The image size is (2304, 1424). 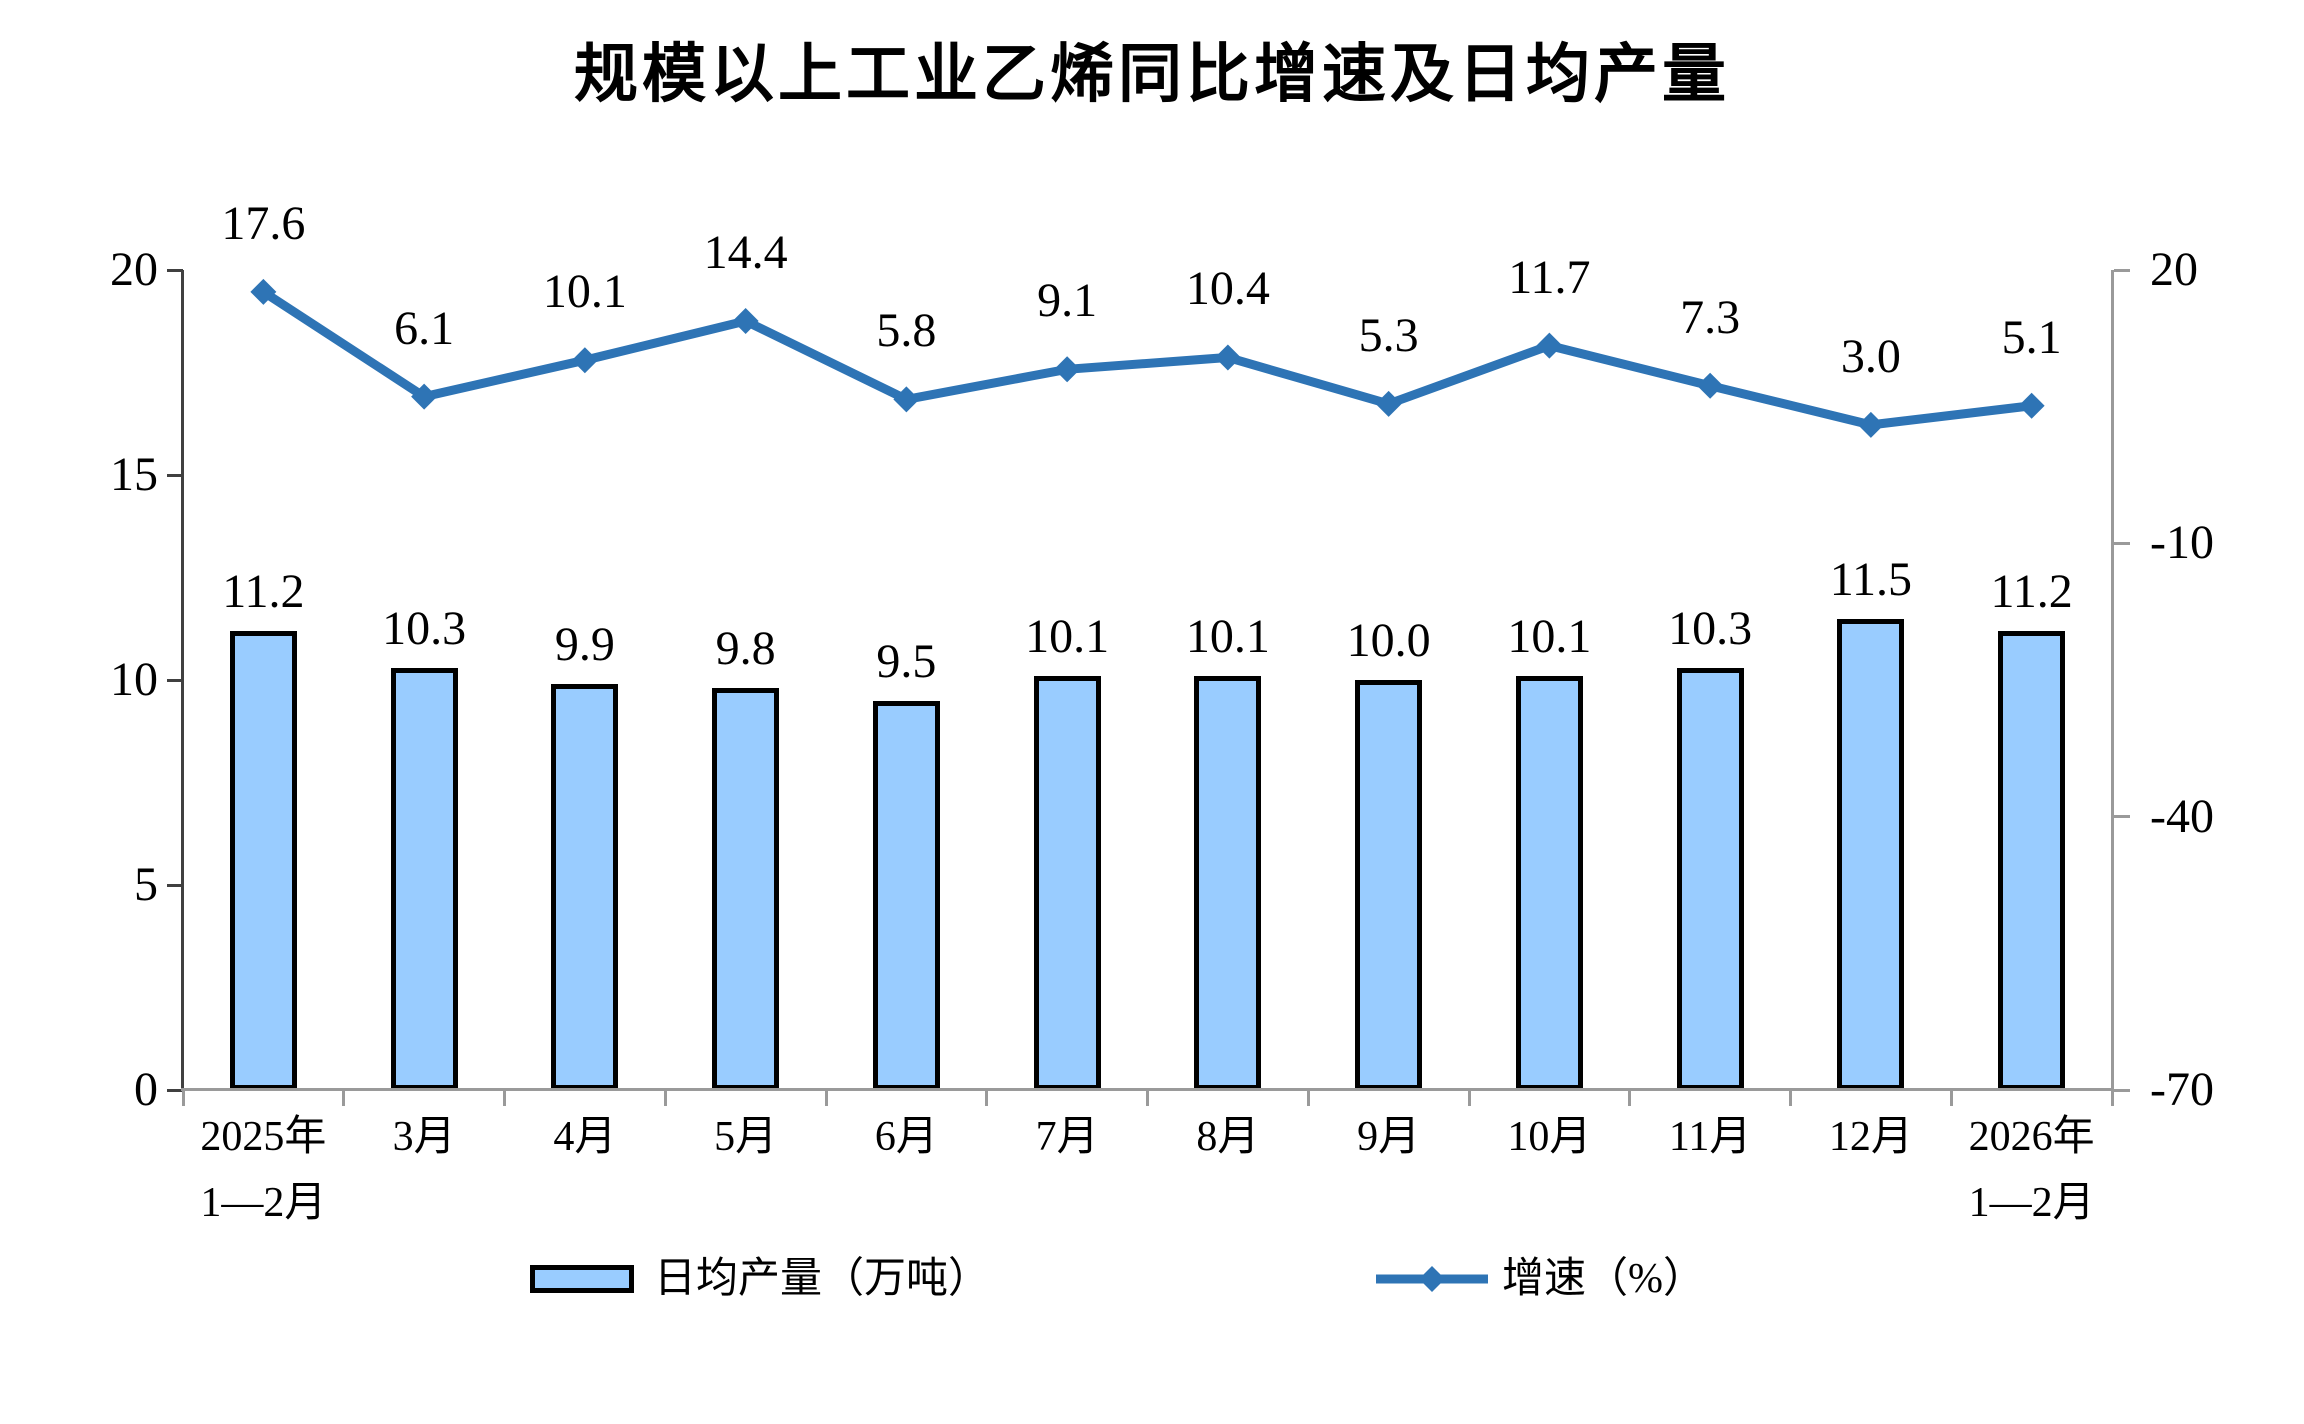 What do you see at coordinates (1388, 335) in the screenshot?
I see `line-value-label: 5.3` at bounding box center [1388, 335].